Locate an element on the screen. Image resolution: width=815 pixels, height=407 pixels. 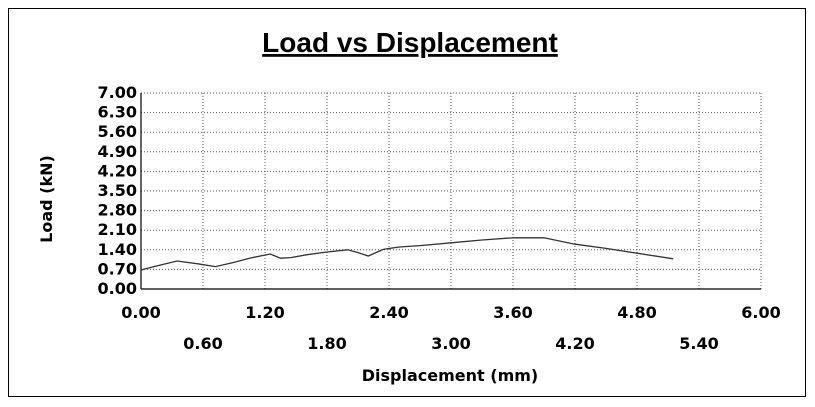
x-tick-label: 3.00 is located at coordinates (450, 343).